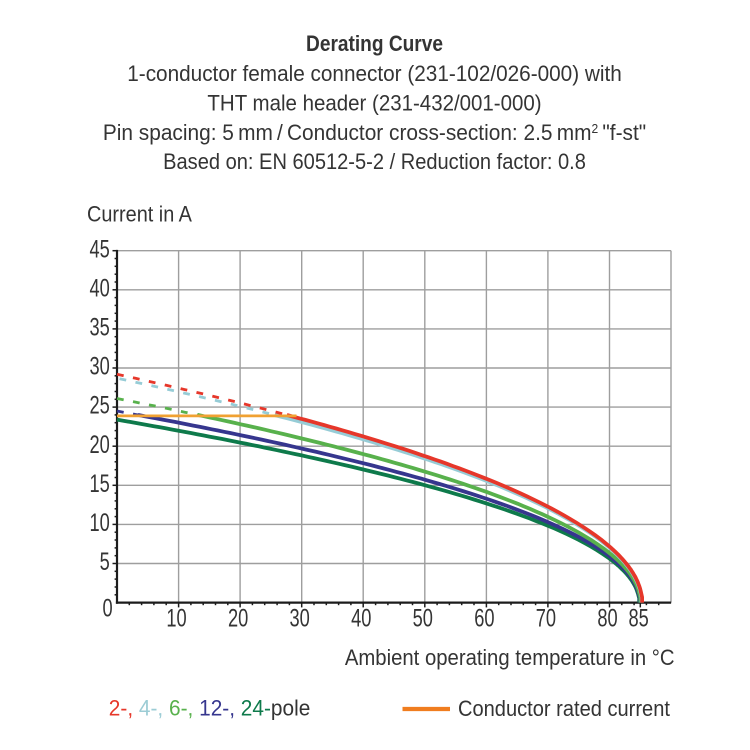 Image resolution: width=750 pixels, height=750 pixels. Describe the element at coordinates (484, 618) in the screenshot. I see `svg-text: 60` at that location.